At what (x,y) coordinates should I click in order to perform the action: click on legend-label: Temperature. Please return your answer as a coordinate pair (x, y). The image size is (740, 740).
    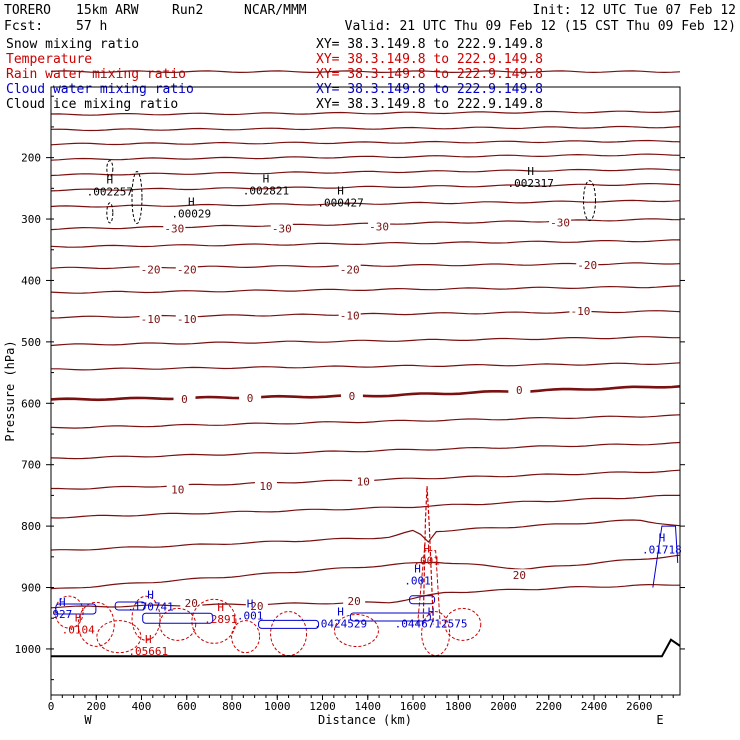
    Looking at the image, I should click on (49, 59).